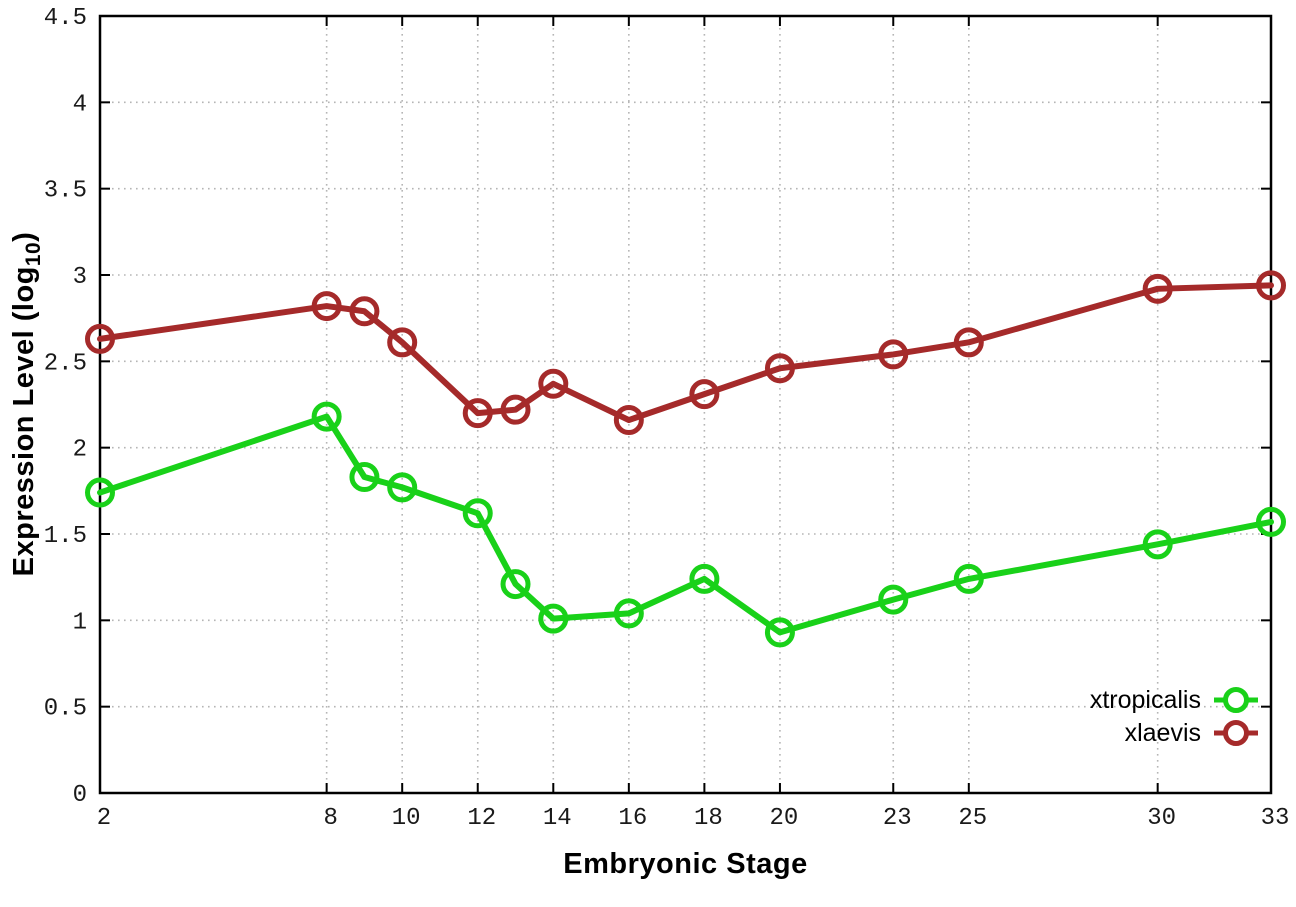 The height and width of the screenshot is (907, 1296). Describe the element at coordinates (330, 818) in the screenshot. I see `svg-text: 8` at that location.